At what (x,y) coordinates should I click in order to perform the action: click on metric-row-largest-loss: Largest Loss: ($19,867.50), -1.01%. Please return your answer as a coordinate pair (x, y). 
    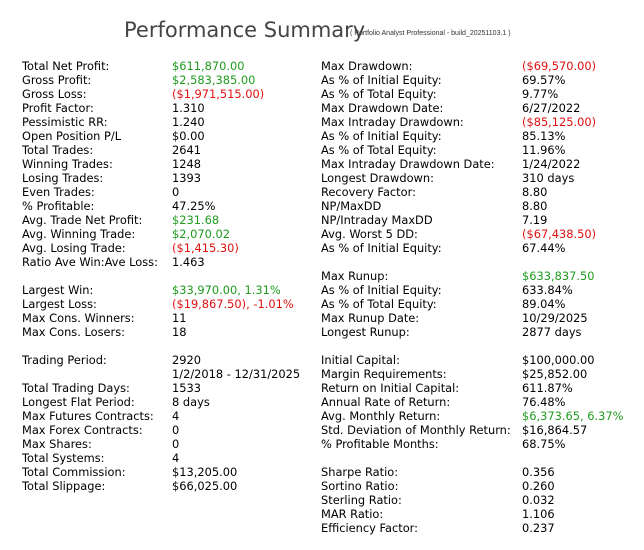
    Looking at the image, I should click on (167, 304).